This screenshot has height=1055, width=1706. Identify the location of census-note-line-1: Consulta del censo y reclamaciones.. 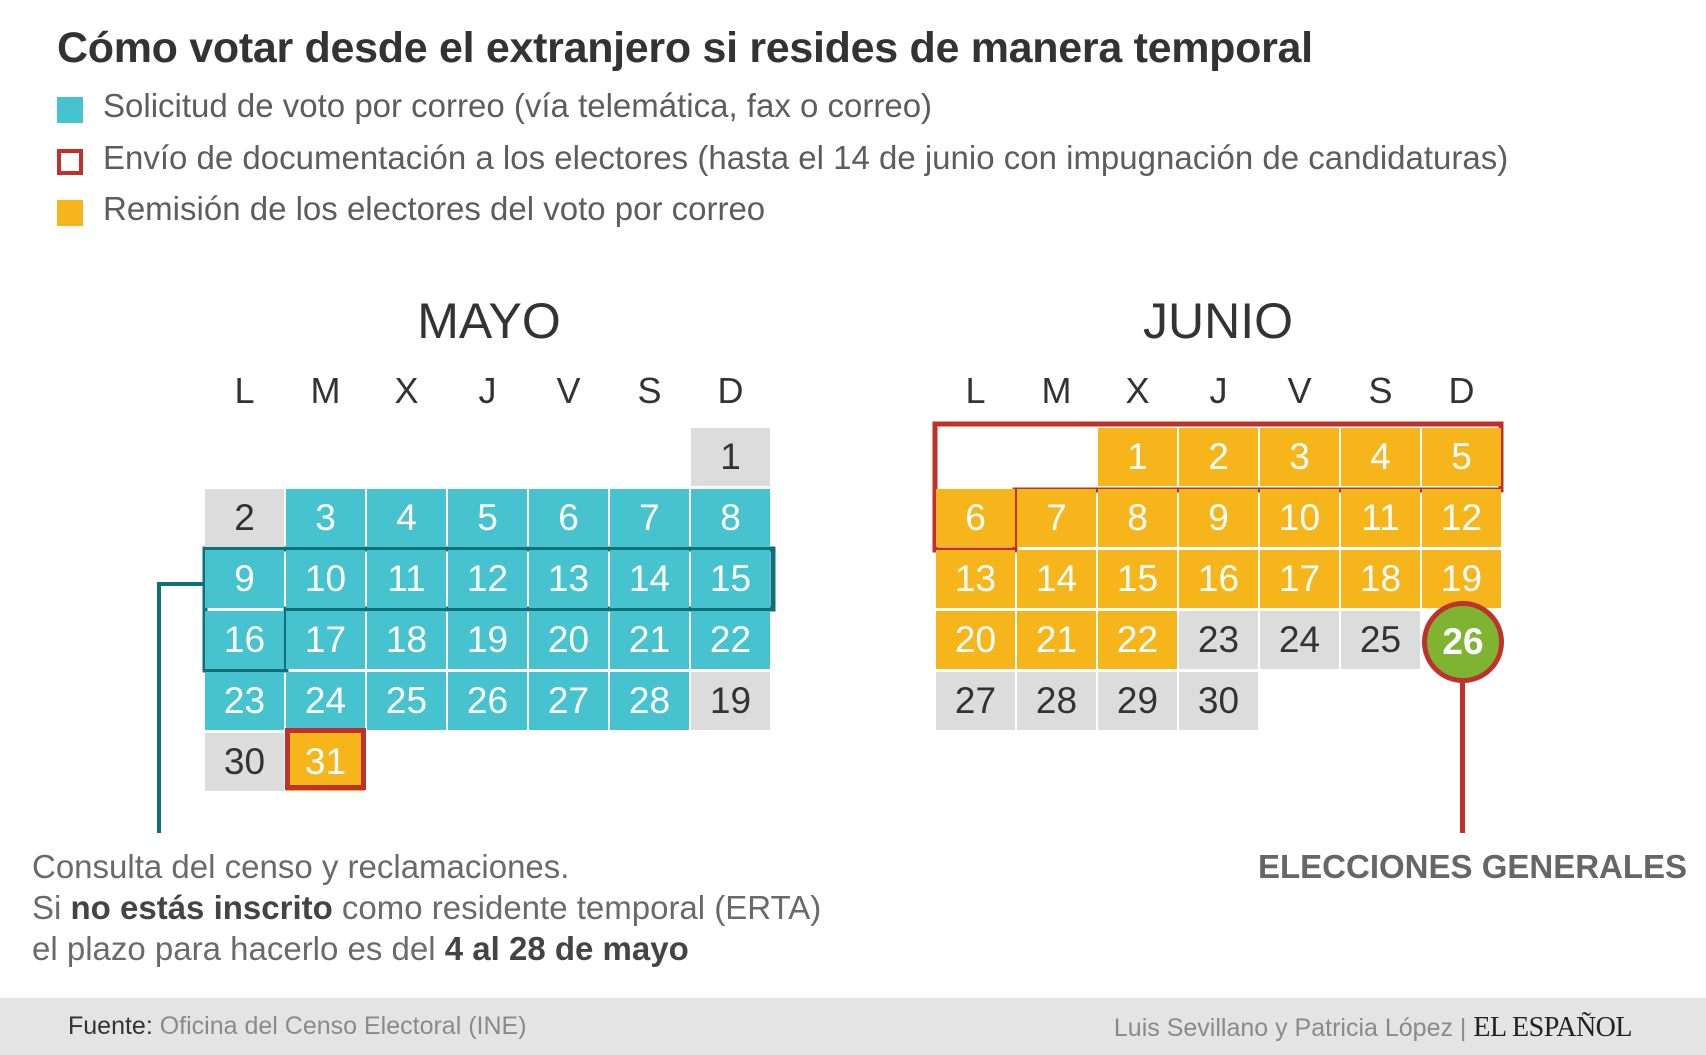
(301, 866).